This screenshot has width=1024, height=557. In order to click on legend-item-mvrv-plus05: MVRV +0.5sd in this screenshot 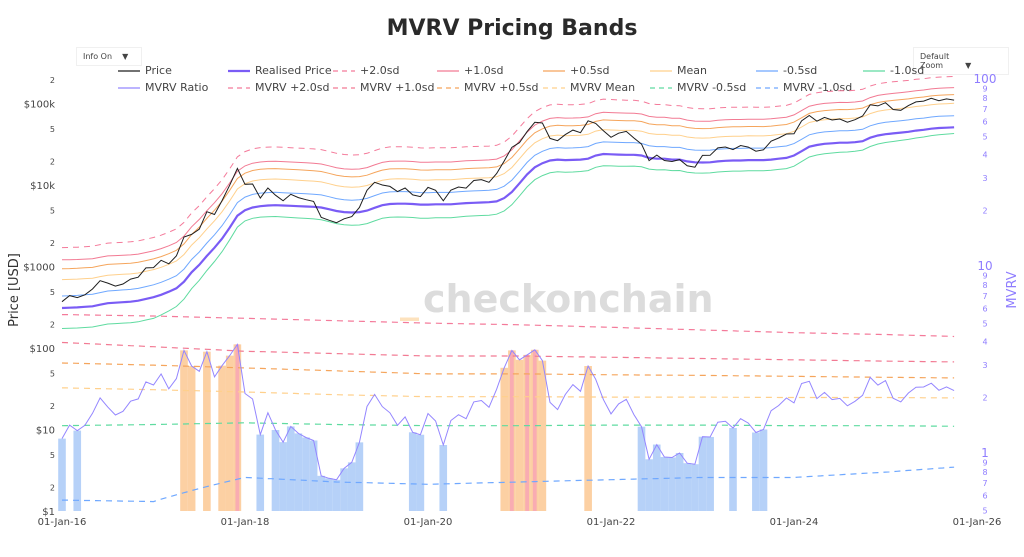, I will do `click(488, 87)`.